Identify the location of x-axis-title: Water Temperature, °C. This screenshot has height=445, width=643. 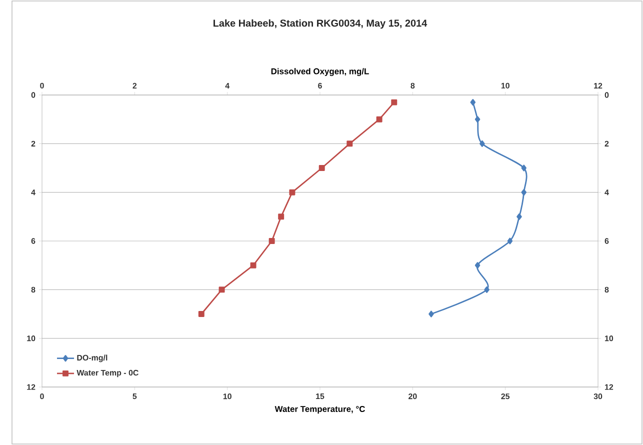
(319, 410).